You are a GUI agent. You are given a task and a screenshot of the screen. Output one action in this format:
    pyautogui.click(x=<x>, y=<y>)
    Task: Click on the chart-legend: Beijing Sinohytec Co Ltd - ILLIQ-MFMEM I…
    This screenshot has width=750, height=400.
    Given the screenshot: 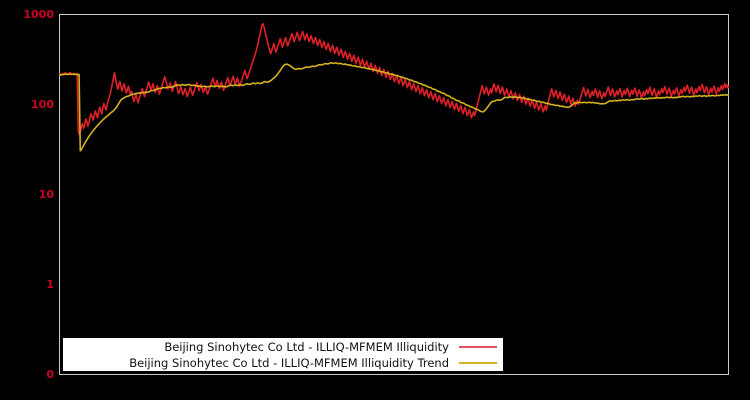 What is the action you would take?
    pyautogui.click(x=283, y=354)
    